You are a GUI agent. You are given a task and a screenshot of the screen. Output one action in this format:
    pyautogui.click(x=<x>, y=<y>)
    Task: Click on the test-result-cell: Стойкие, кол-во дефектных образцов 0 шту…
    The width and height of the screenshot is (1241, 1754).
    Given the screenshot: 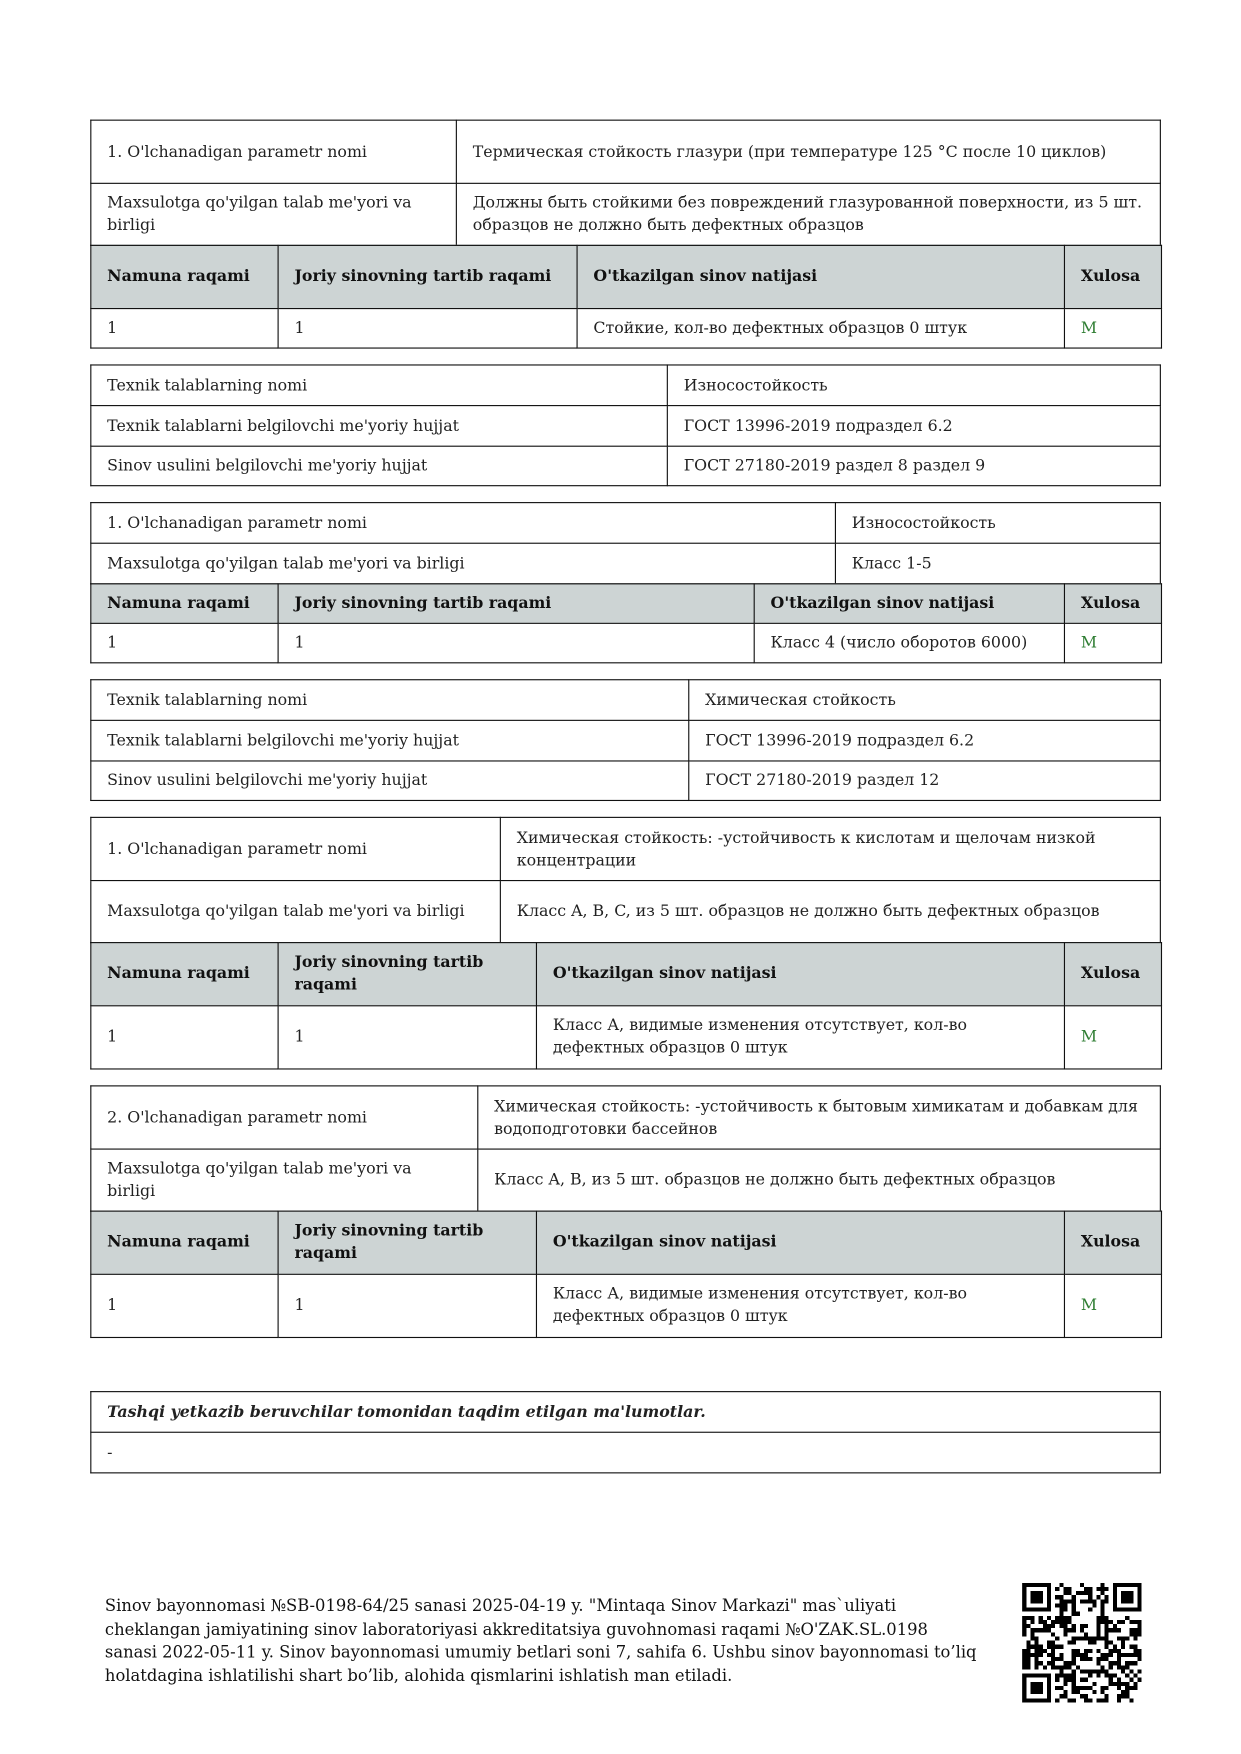 What is the action you would take?
    pyautogui.click(x=821, y=328)
    